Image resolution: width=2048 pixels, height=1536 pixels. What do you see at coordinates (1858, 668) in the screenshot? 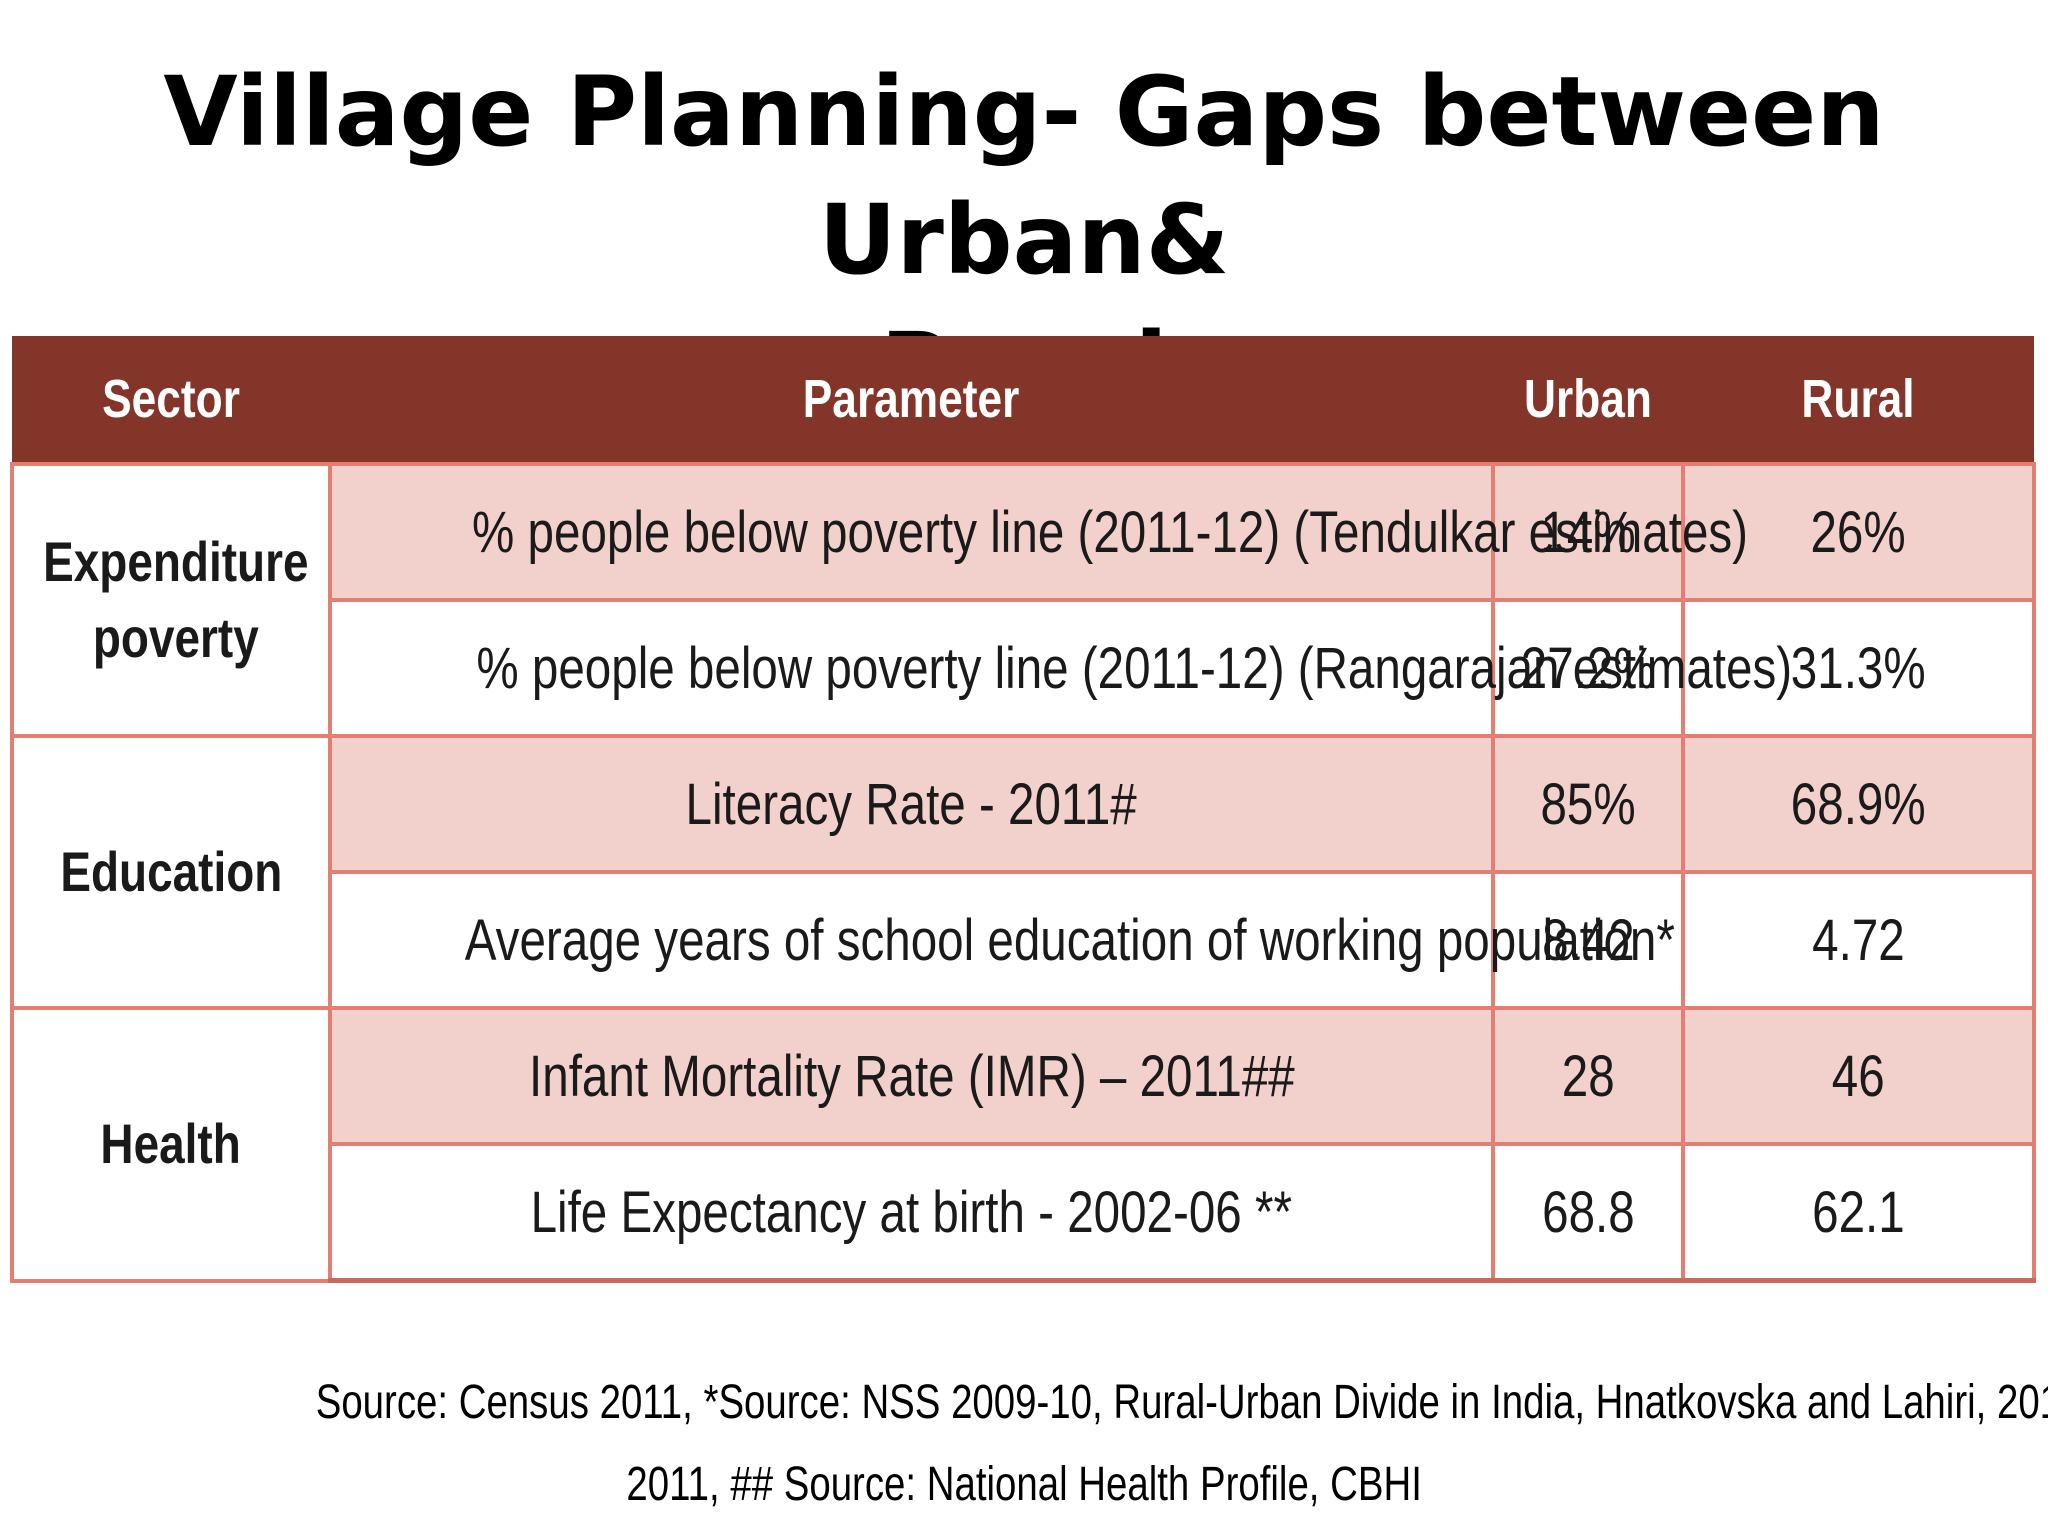
I see `rural-value-cell: 31.3%` at bounding box center [1858, 668].